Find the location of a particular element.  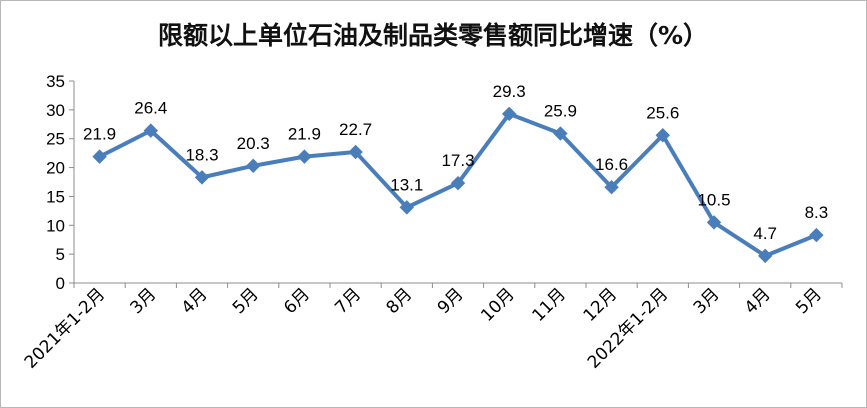

chart-title: 限额以上单位石油及制品类零售额同比增速（%） is located at coordinates (433, 35).